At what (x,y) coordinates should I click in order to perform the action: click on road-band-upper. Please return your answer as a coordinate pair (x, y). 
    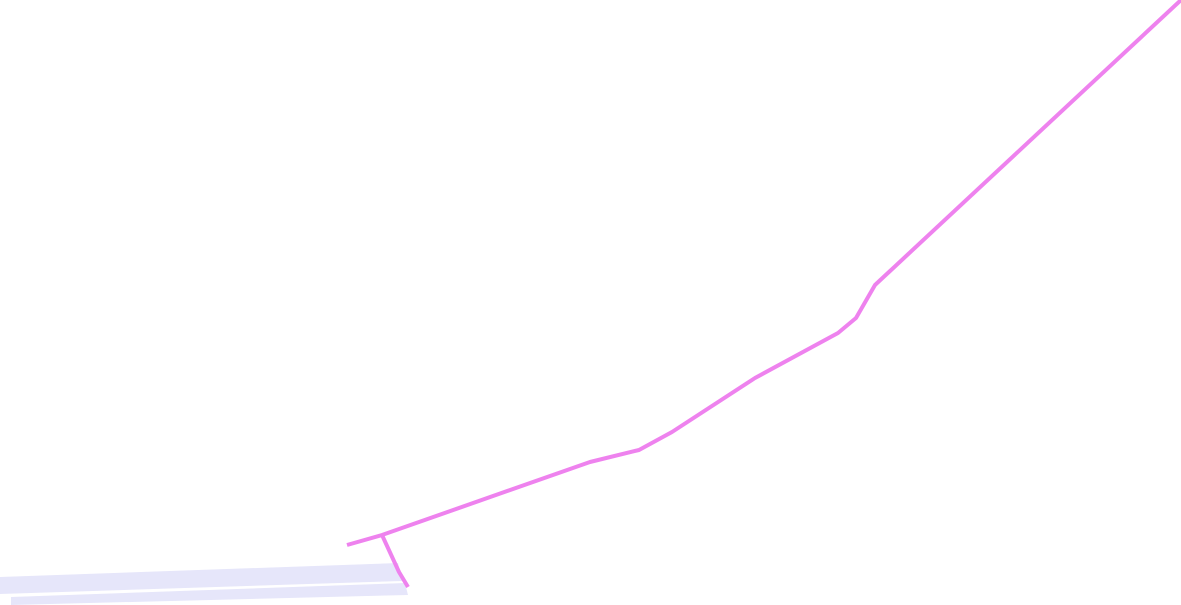
    Looking at the image, I should click on (201, 578).